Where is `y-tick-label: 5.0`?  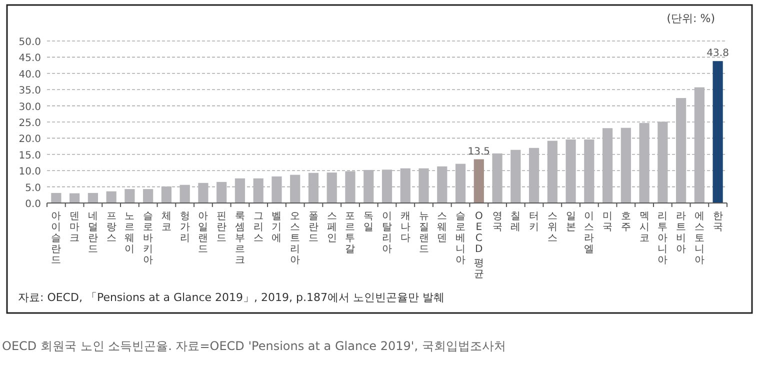 y-tick-label: 5.0 is located at coordinates (33, 188).